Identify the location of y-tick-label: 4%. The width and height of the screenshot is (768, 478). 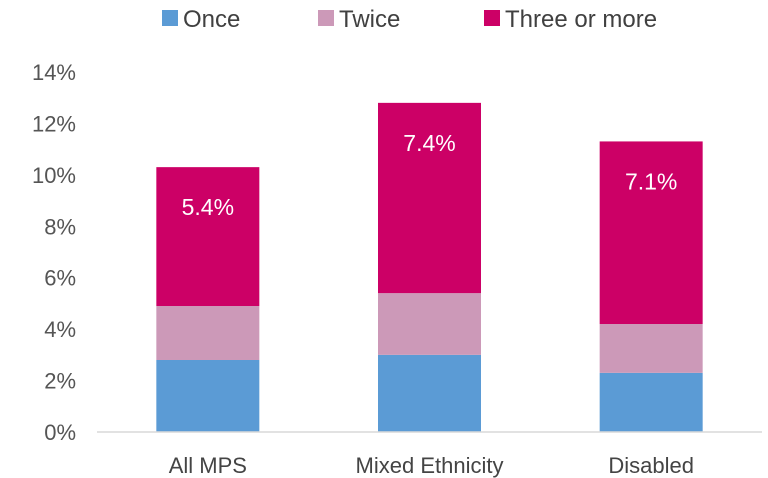
(60, 329).